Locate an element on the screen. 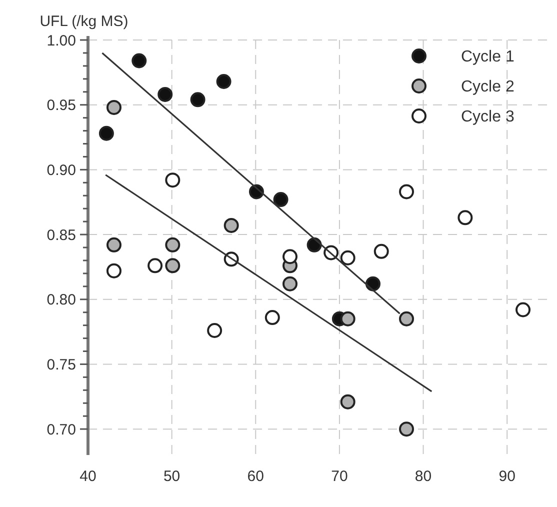  y-axis-title: UFL (/kg MS) is located at coordinates (84, 21).